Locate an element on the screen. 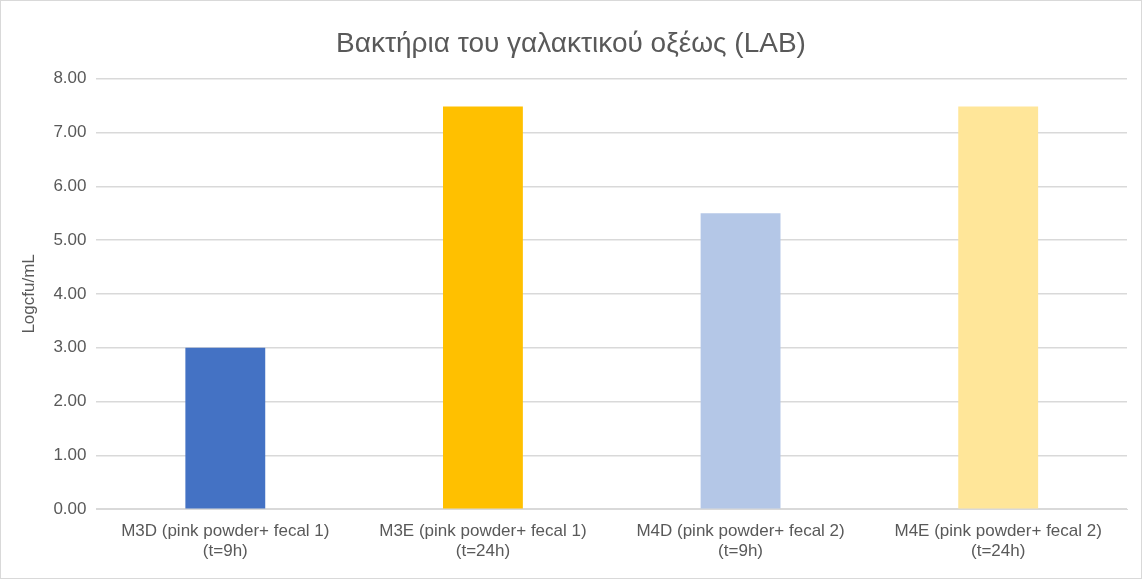  y-tick-label: 6.00 is located at coordinates (70, 185).